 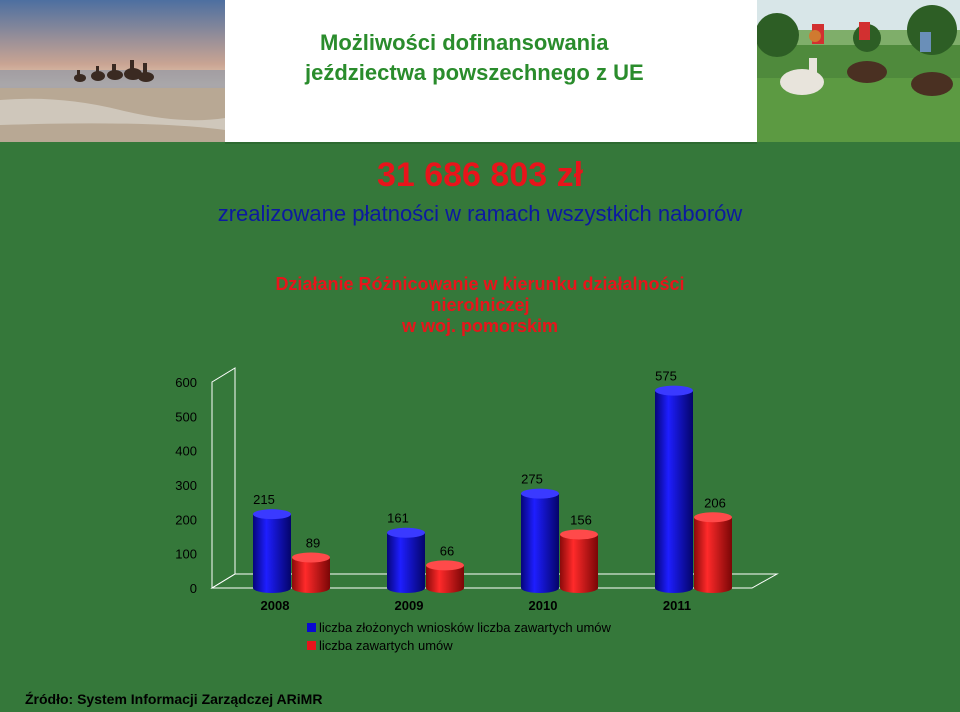 I want to click on chart-side-wall, so click(x=223, y=478).